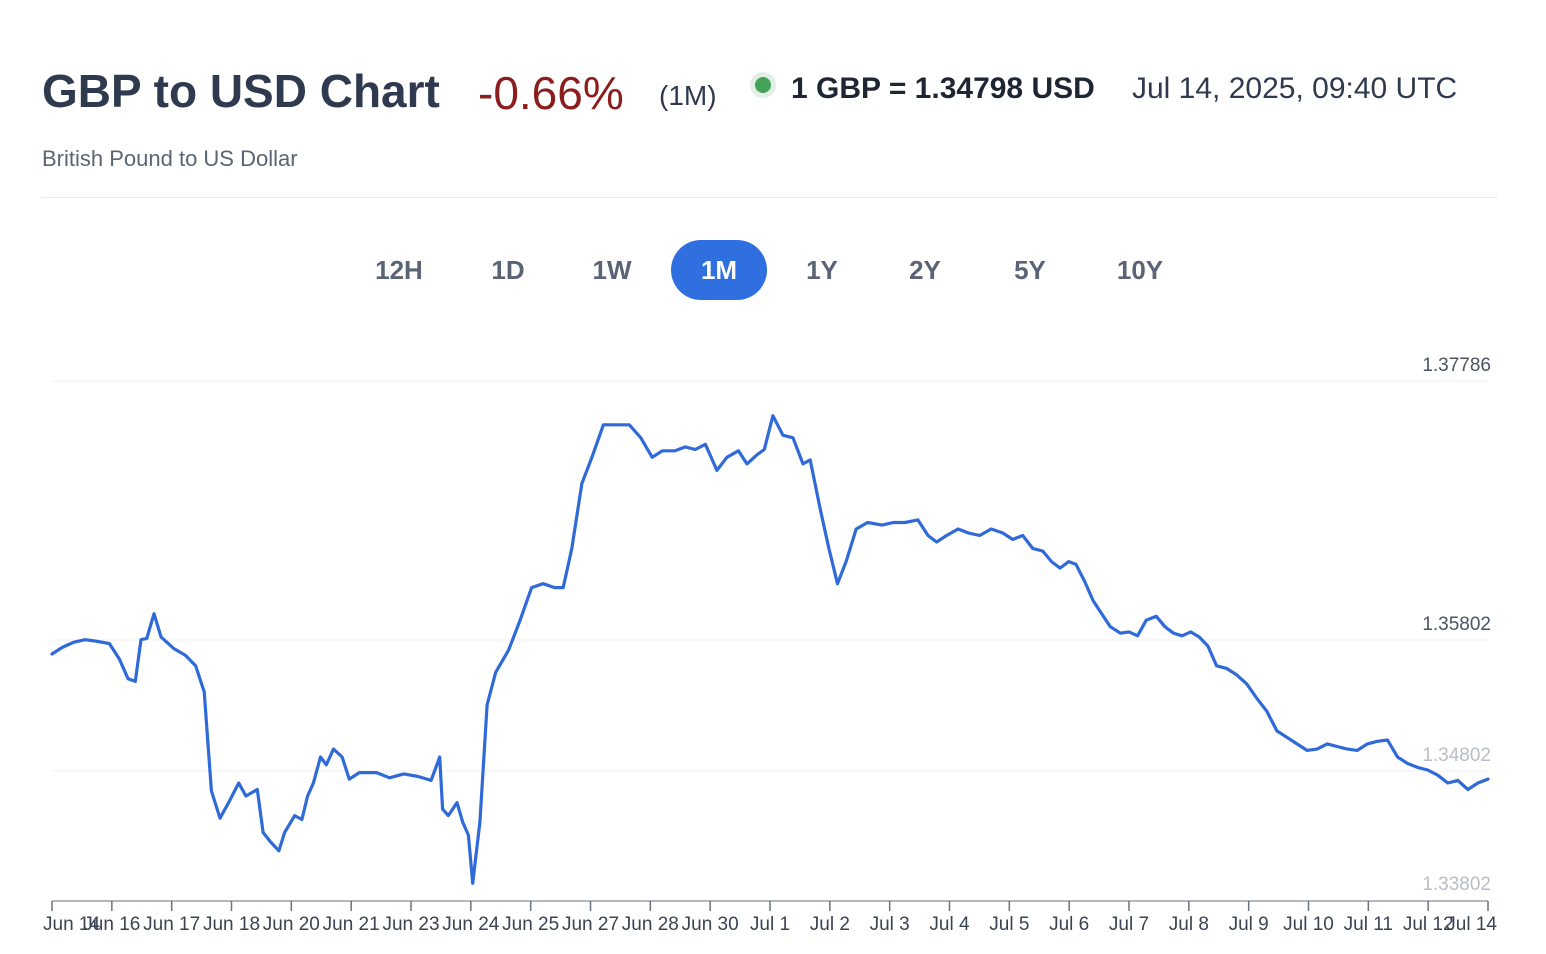 The width and height of the screenshot is (1546, 954). I want to click on page-title: GBP to USD Chart, so click(241, 91).